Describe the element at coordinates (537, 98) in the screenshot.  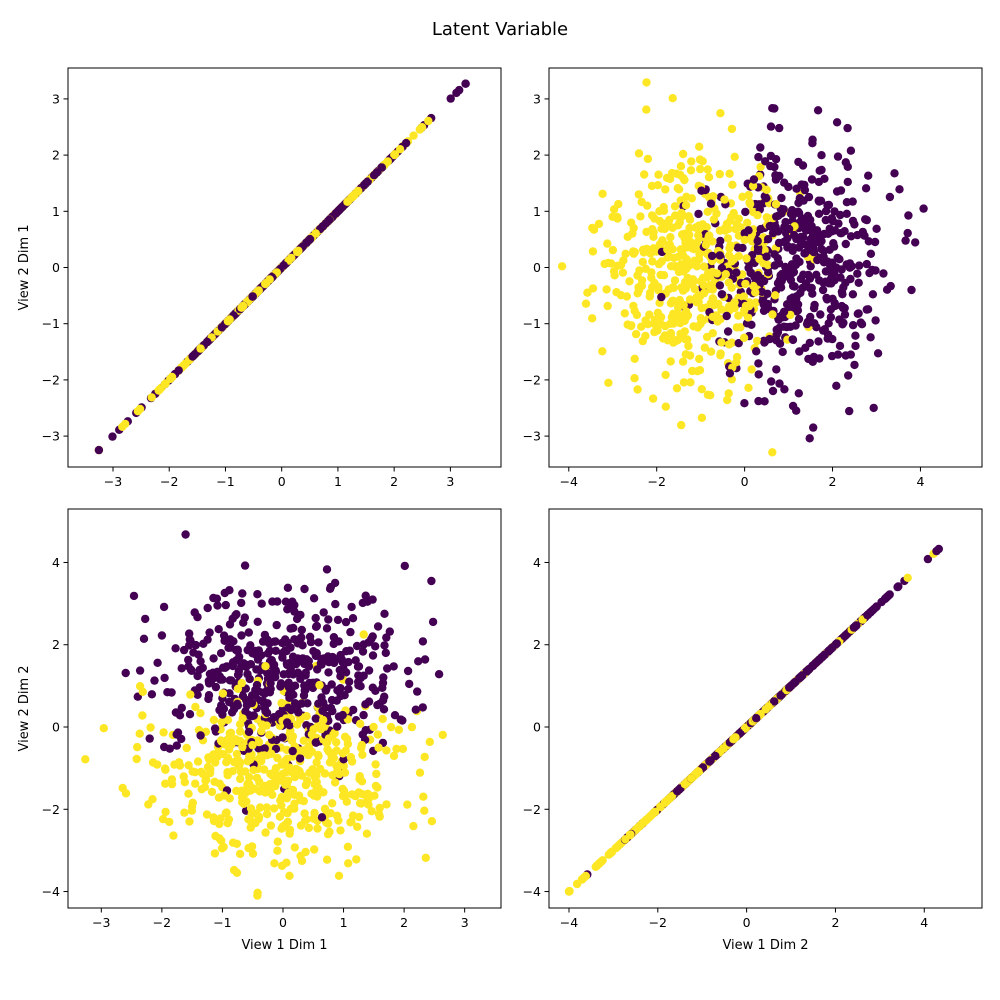
I see `y-tick-label: 3` at that location.